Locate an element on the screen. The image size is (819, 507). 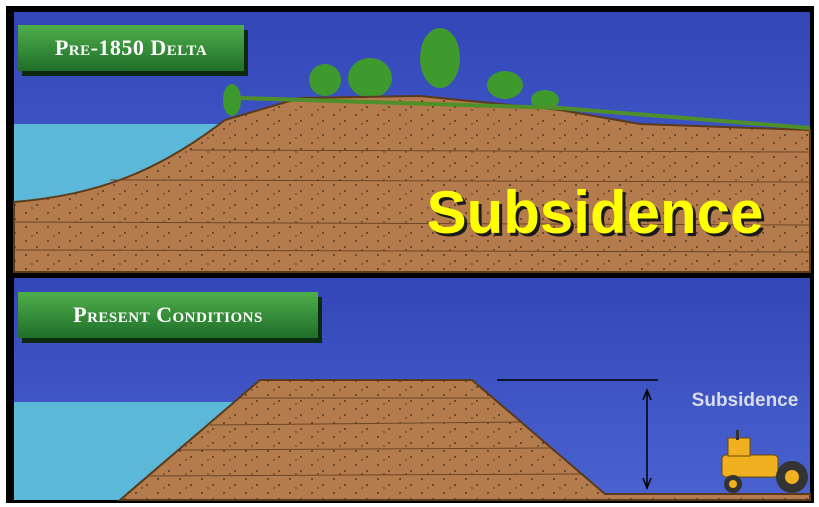
grass is located at coordinates (525, 113).